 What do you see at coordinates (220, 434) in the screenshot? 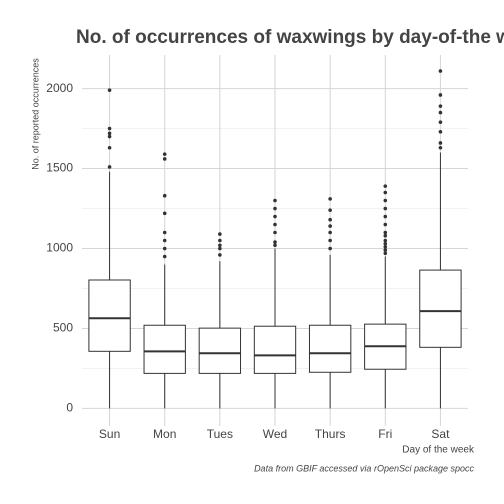
I see `x-tick-label: Tues` at bounding box center [220, 434].